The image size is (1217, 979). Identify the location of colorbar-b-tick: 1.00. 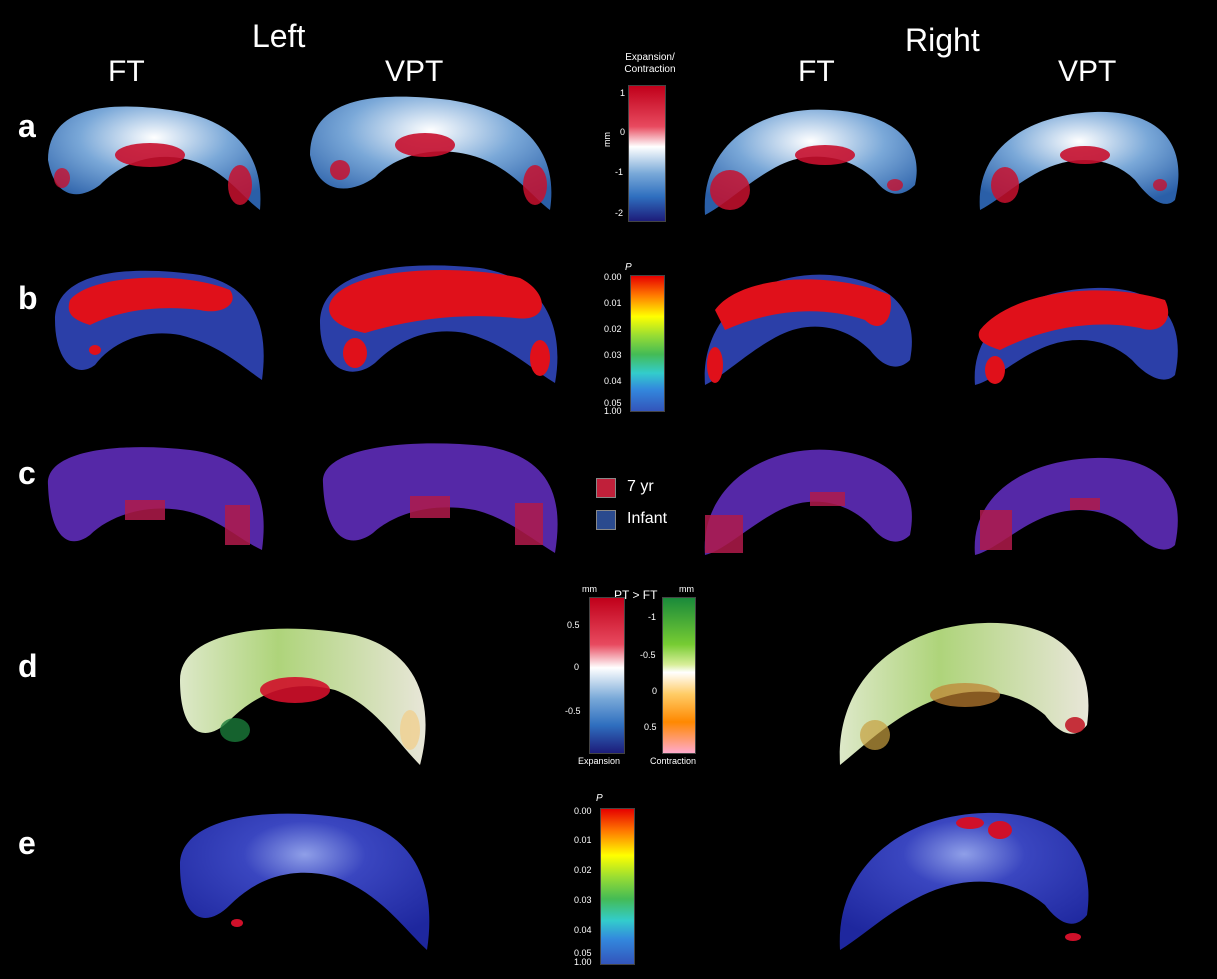
(613, 411).